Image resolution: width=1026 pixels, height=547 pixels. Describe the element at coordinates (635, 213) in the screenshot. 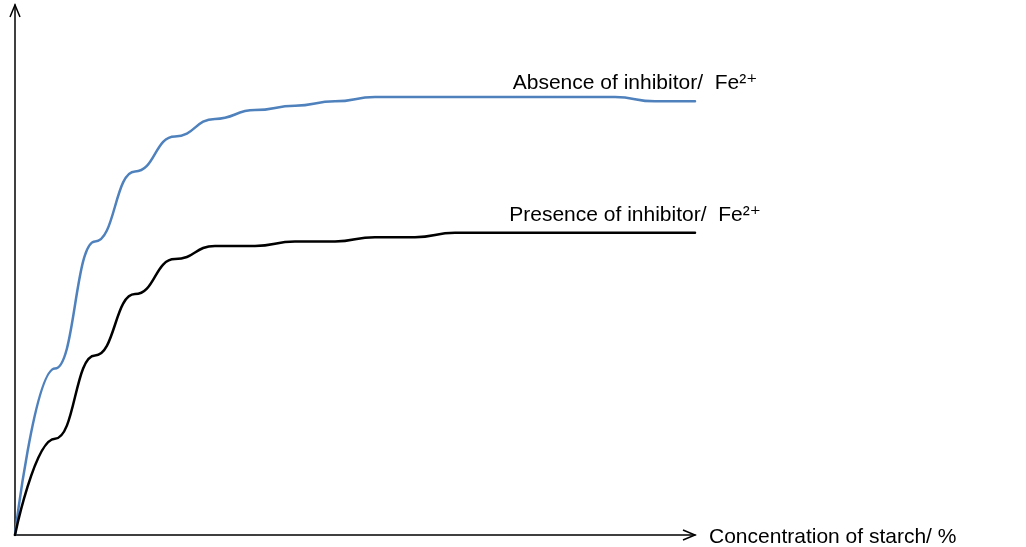

I see `series-label: Presence of inhibitor/ Fe²⁺` at that location.